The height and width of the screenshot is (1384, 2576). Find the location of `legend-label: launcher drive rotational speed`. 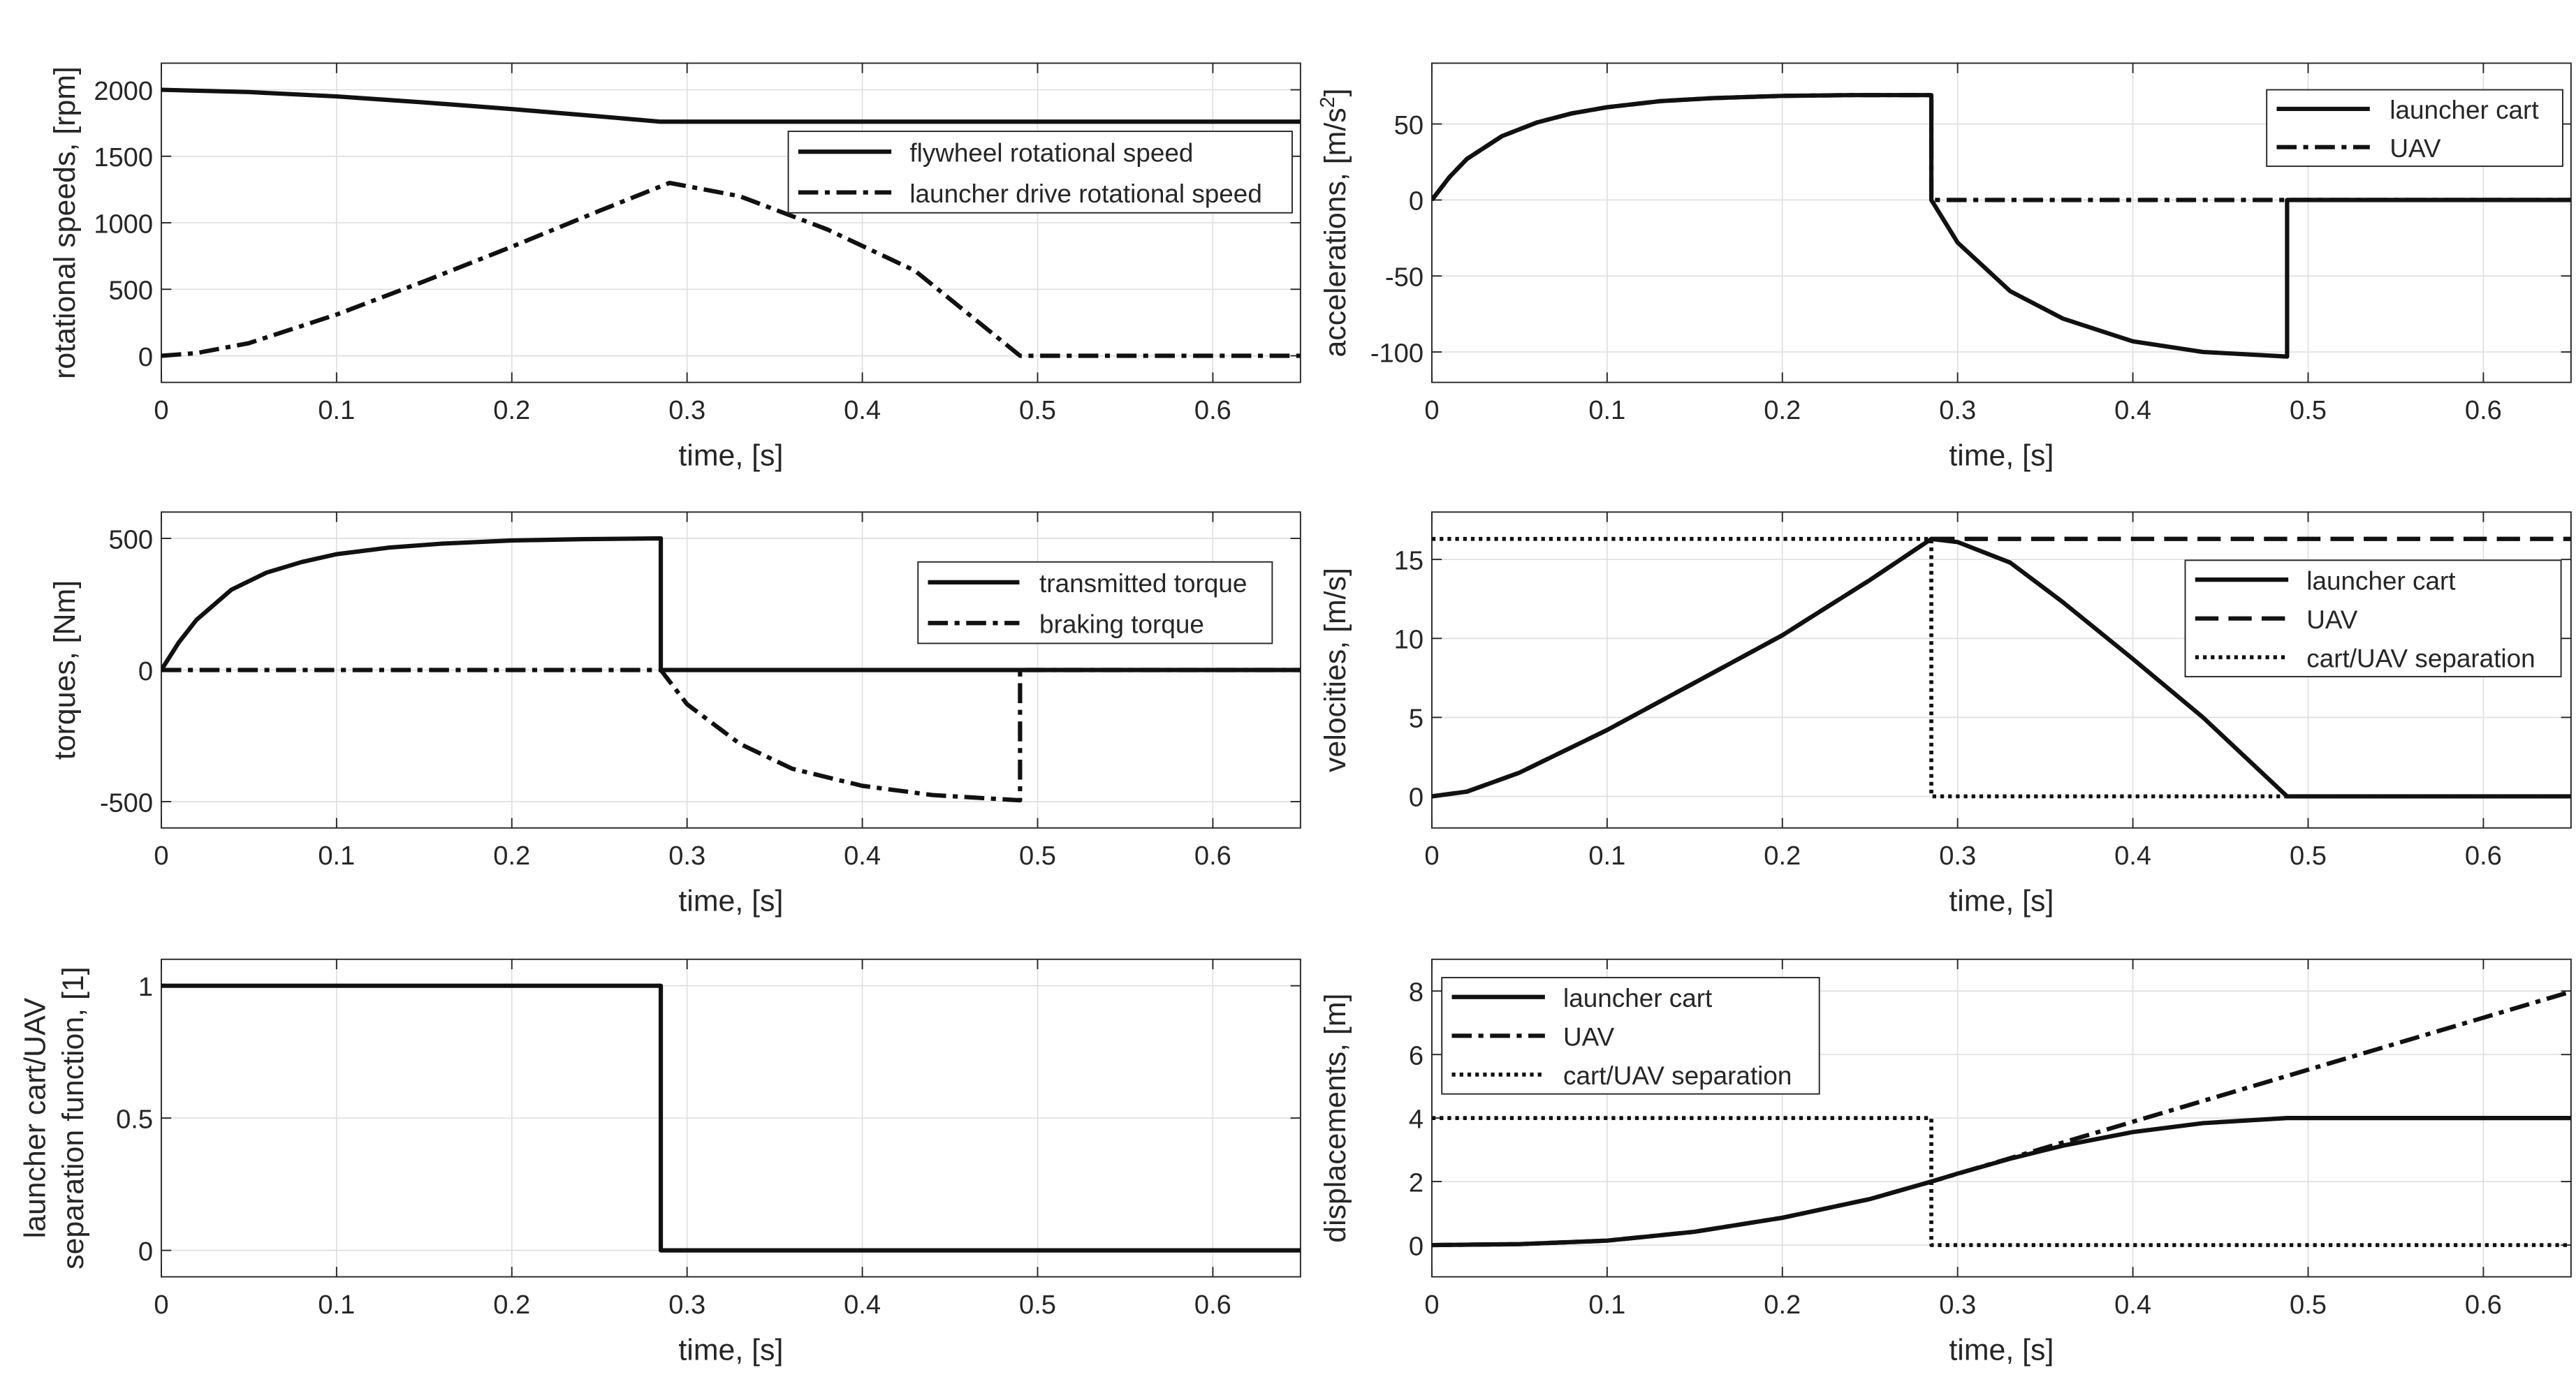

legend-label: launcher drive rotational speed is located at coordinates (1085, 193).